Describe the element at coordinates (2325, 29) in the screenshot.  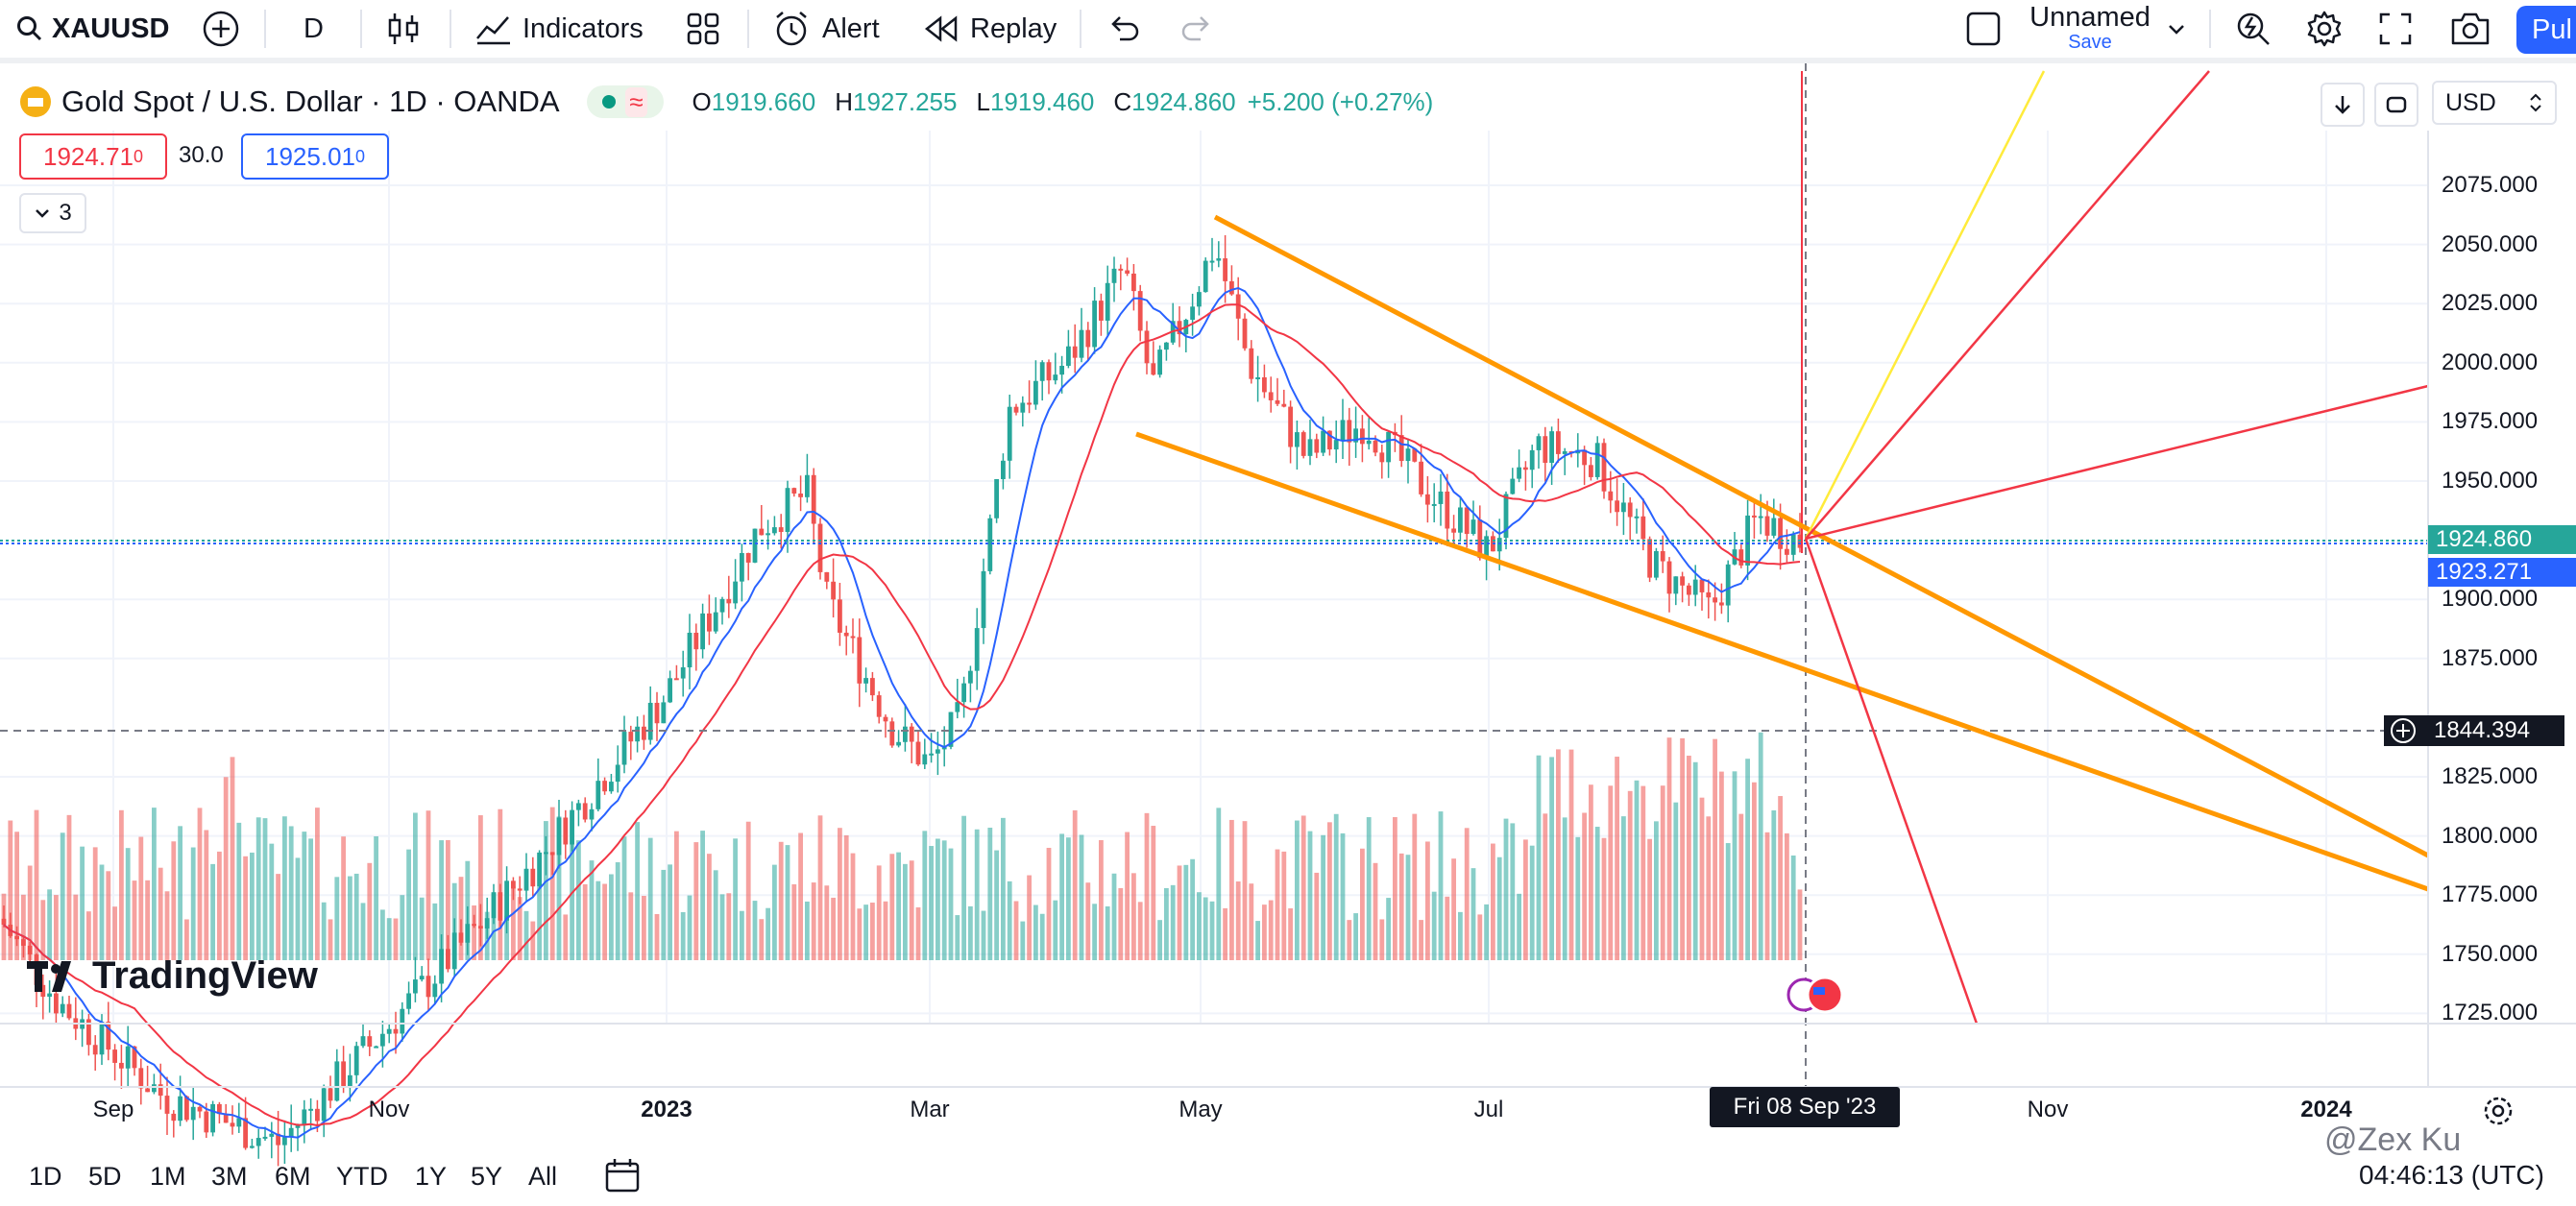
I see `settings-button` at that location.